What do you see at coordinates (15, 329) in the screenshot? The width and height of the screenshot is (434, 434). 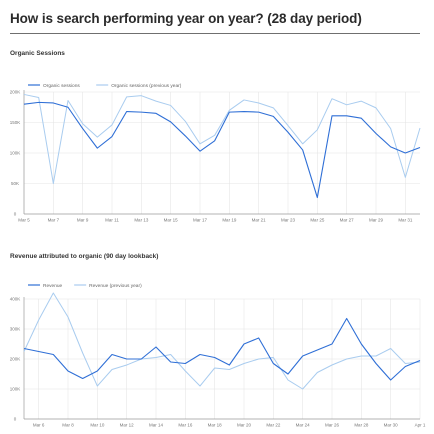 I see `y-tick-label: 300K` at bounding box center [15, 329].